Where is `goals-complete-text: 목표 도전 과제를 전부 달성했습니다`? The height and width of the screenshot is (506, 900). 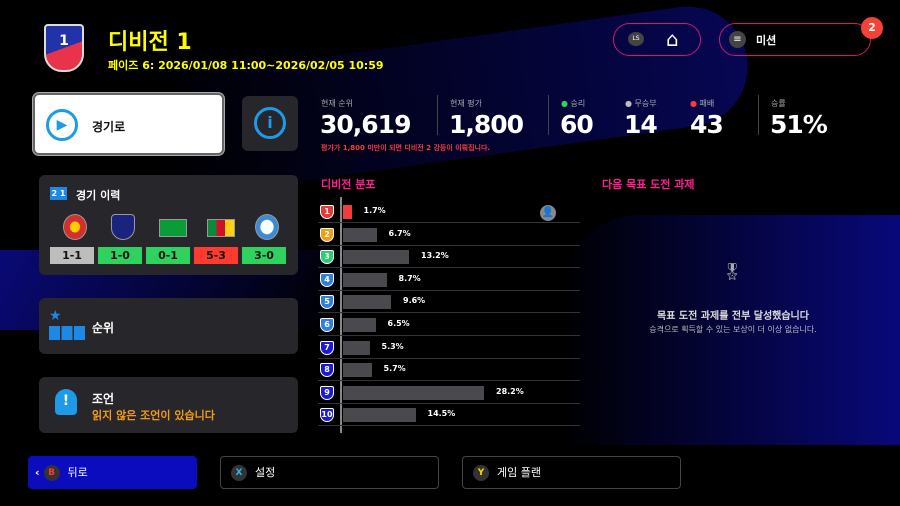 goals-complete-text: 목표 도전 과제를 전부 달성했습니다 is located at coordinates (733, 316).